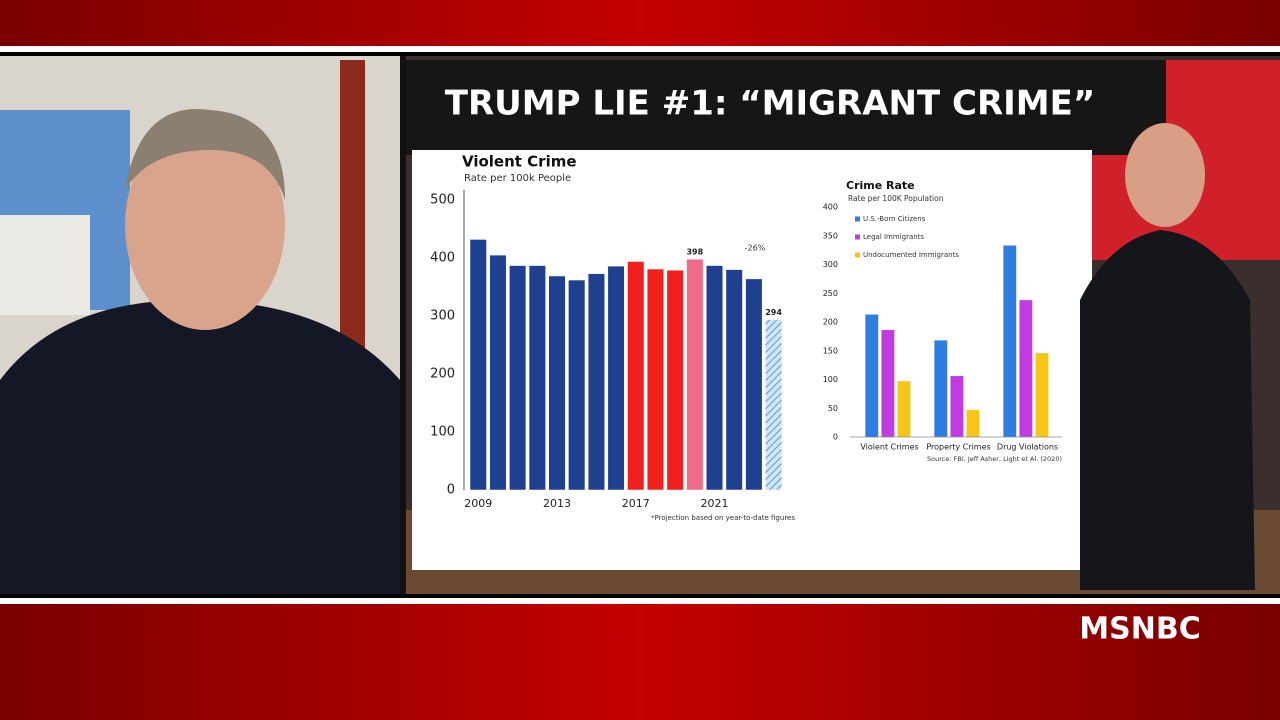 The image size is (1280, 720). Describe the element at coordinates (958, 447) in the screenshot. I see `x-tick-label: Property Crimes` at that location.